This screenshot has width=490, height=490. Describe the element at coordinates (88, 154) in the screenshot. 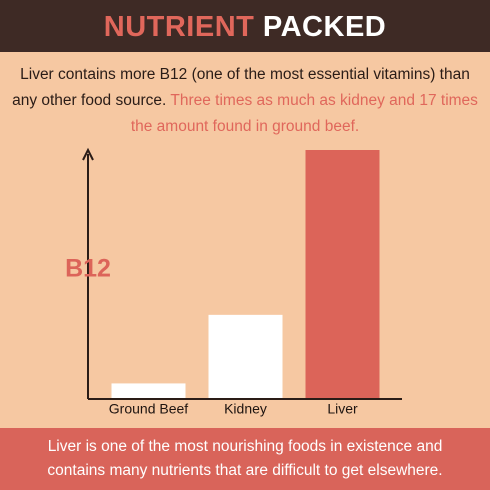

I see `axis-arrow` at that location.